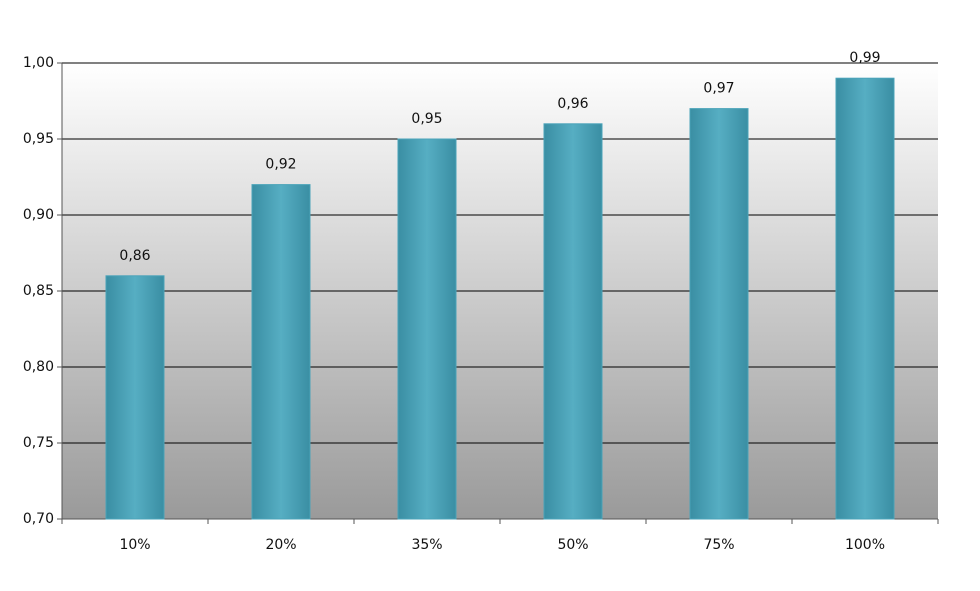 The width and height of the screenshot is (980, 591). What do you see at coordinates (38, 291) in the screenshot?
I see `y-tick-label: 0,85` at bounding box center [38, 291].